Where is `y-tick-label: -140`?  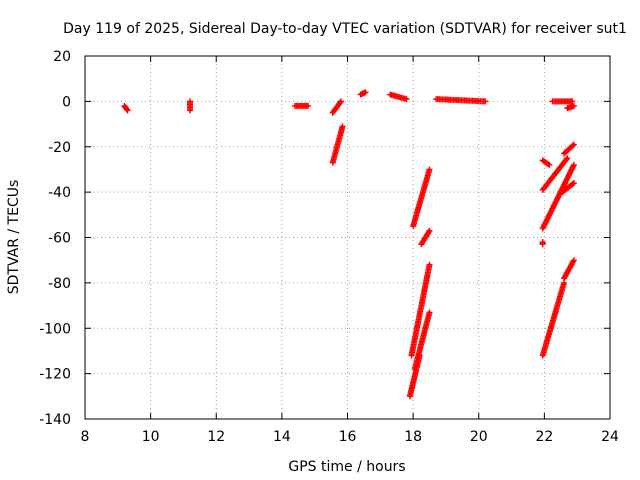 y-tick-label: -140 is located at coordinates (55, 420).